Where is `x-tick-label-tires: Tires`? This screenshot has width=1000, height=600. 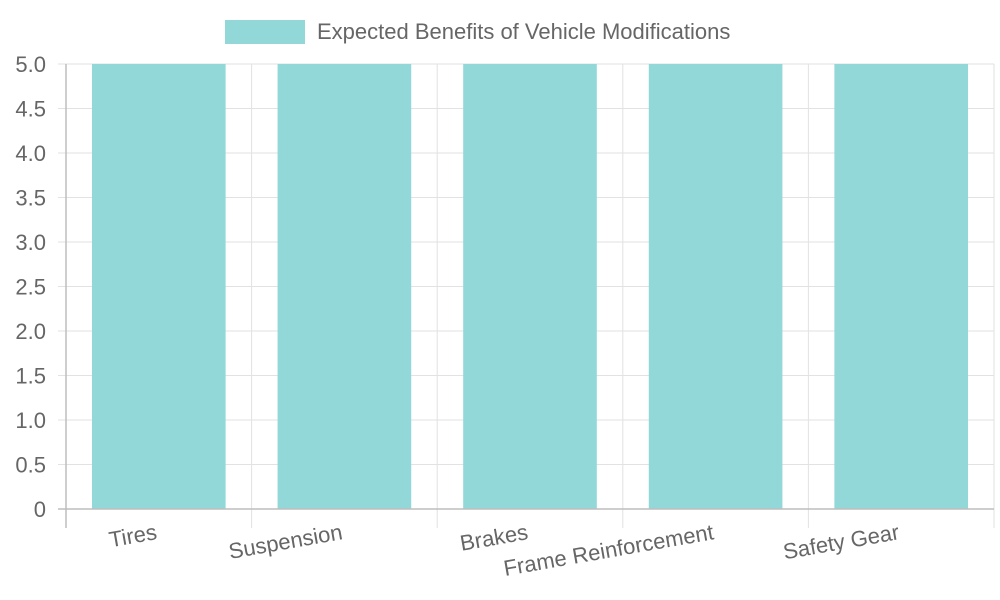
x-tick-label-tires: Tires is located at coordinates (133, 535).